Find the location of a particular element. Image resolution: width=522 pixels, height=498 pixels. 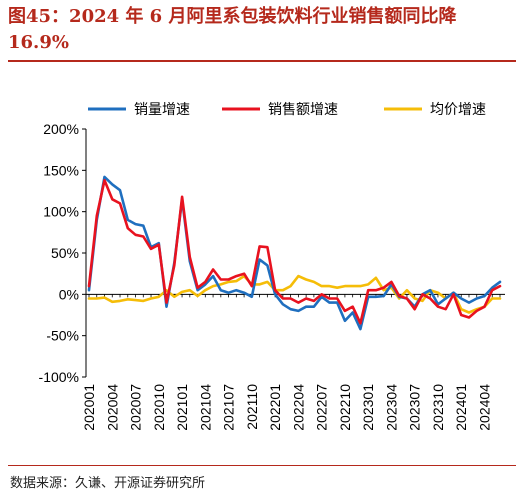

x-tick-label: 202107 is located at coordinates (229, 407).